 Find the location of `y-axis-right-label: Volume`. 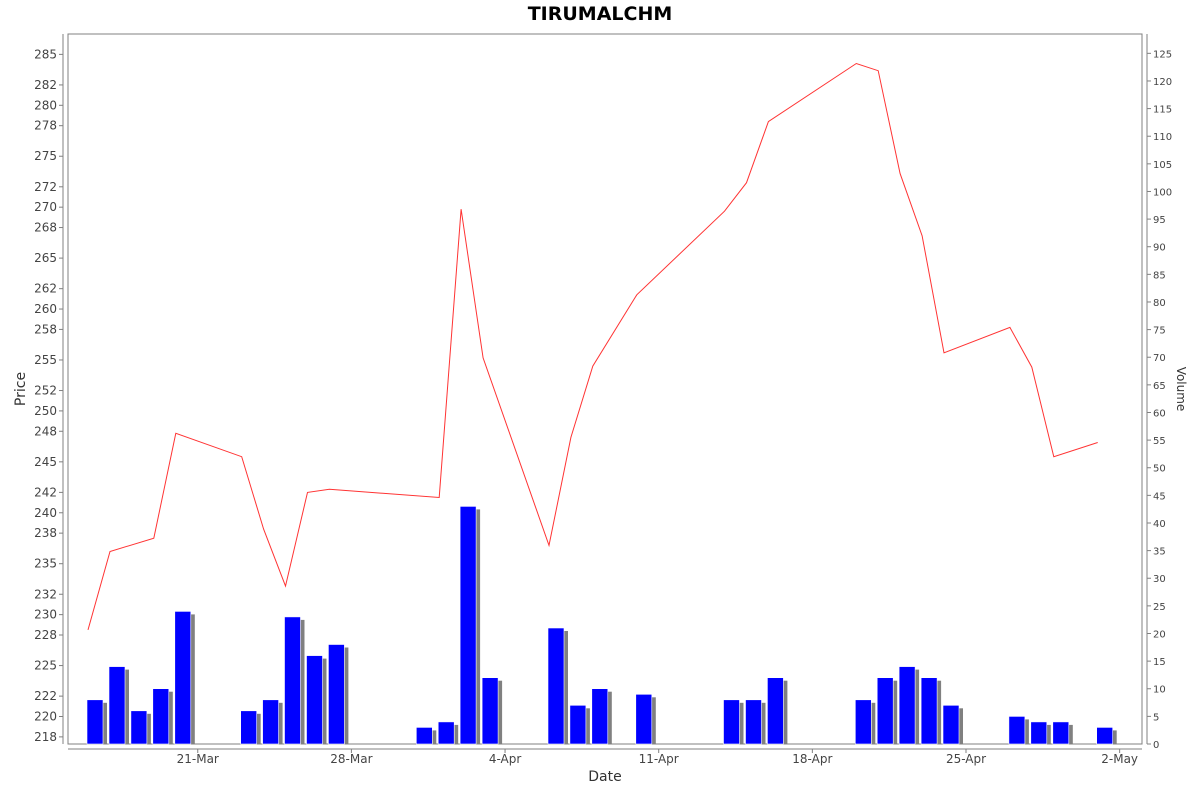

y-axis-right-label: Volume is located at coordinates (1181, 389).